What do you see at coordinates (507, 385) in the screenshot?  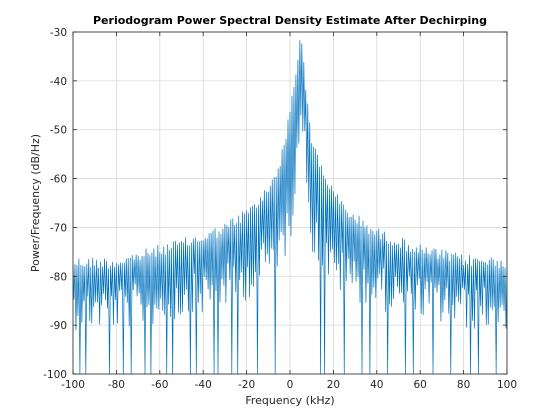 I see `x-tick-label: 100` at bounding box center [507, 385].